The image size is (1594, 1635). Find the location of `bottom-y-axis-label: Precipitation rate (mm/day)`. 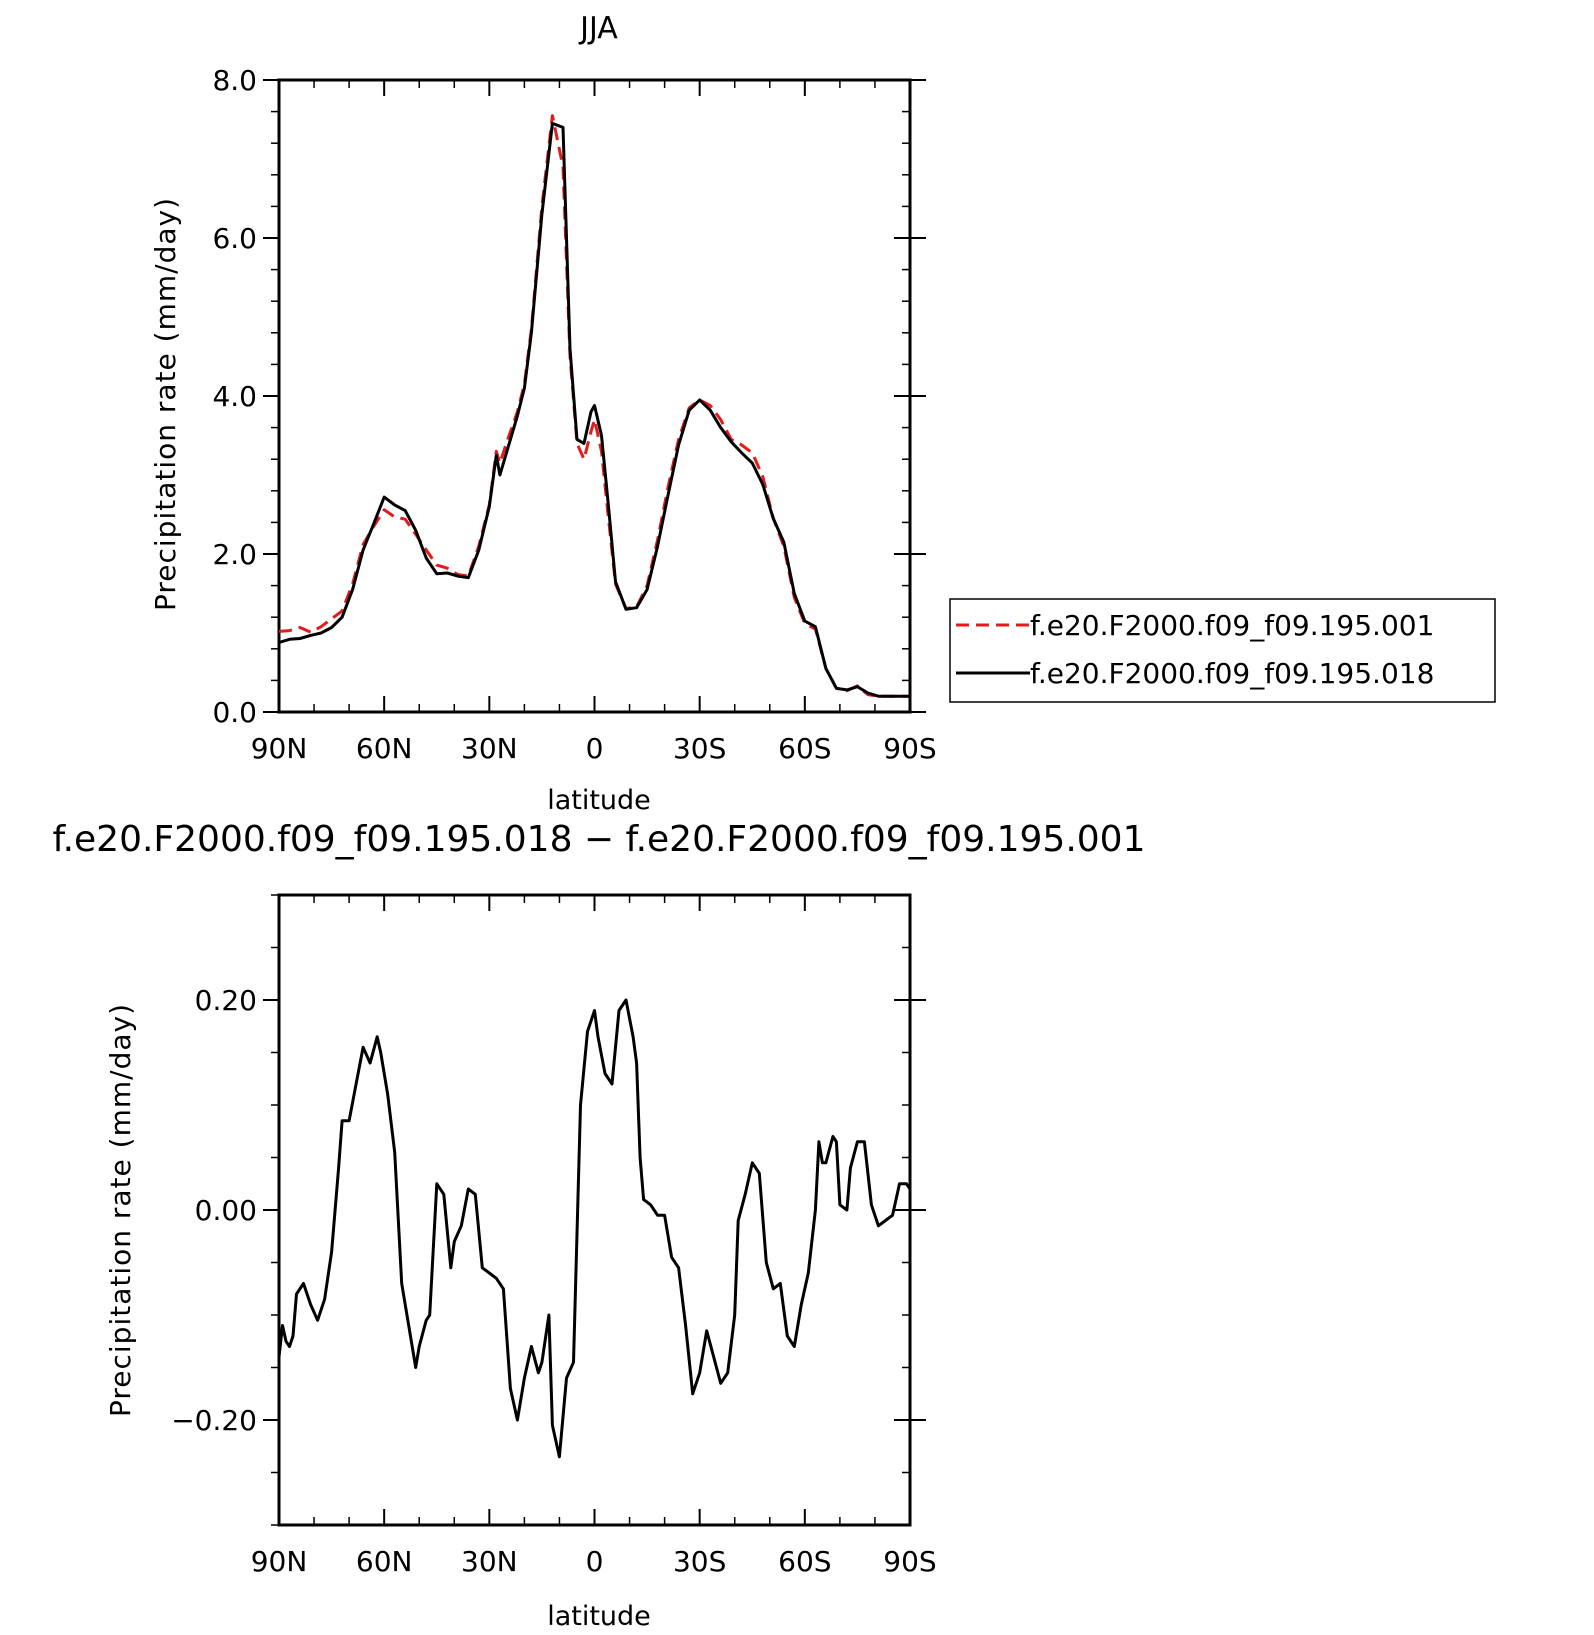

bottom-y-axis-label: Precipitation rate (mm/day) is located at coordinates (120, 1210).